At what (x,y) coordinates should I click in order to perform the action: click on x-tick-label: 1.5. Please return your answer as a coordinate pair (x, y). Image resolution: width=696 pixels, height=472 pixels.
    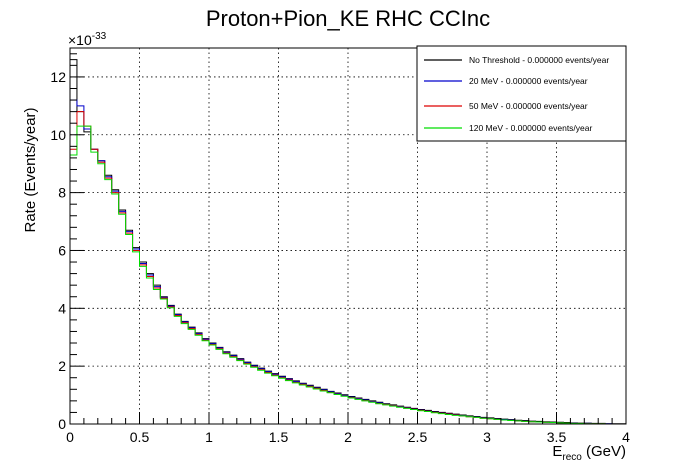
    Looking at the image, I should click on (279, 437).